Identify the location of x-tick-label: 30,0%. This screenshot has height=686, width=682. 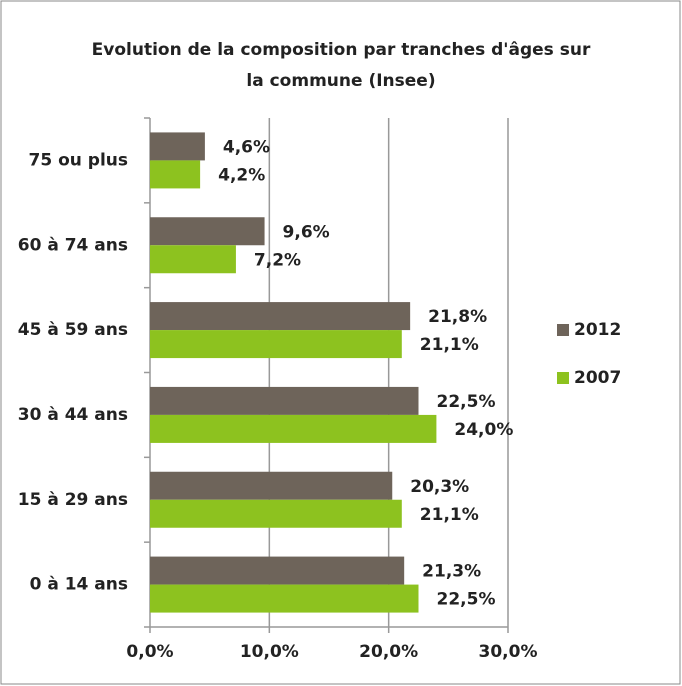
(508, 652).